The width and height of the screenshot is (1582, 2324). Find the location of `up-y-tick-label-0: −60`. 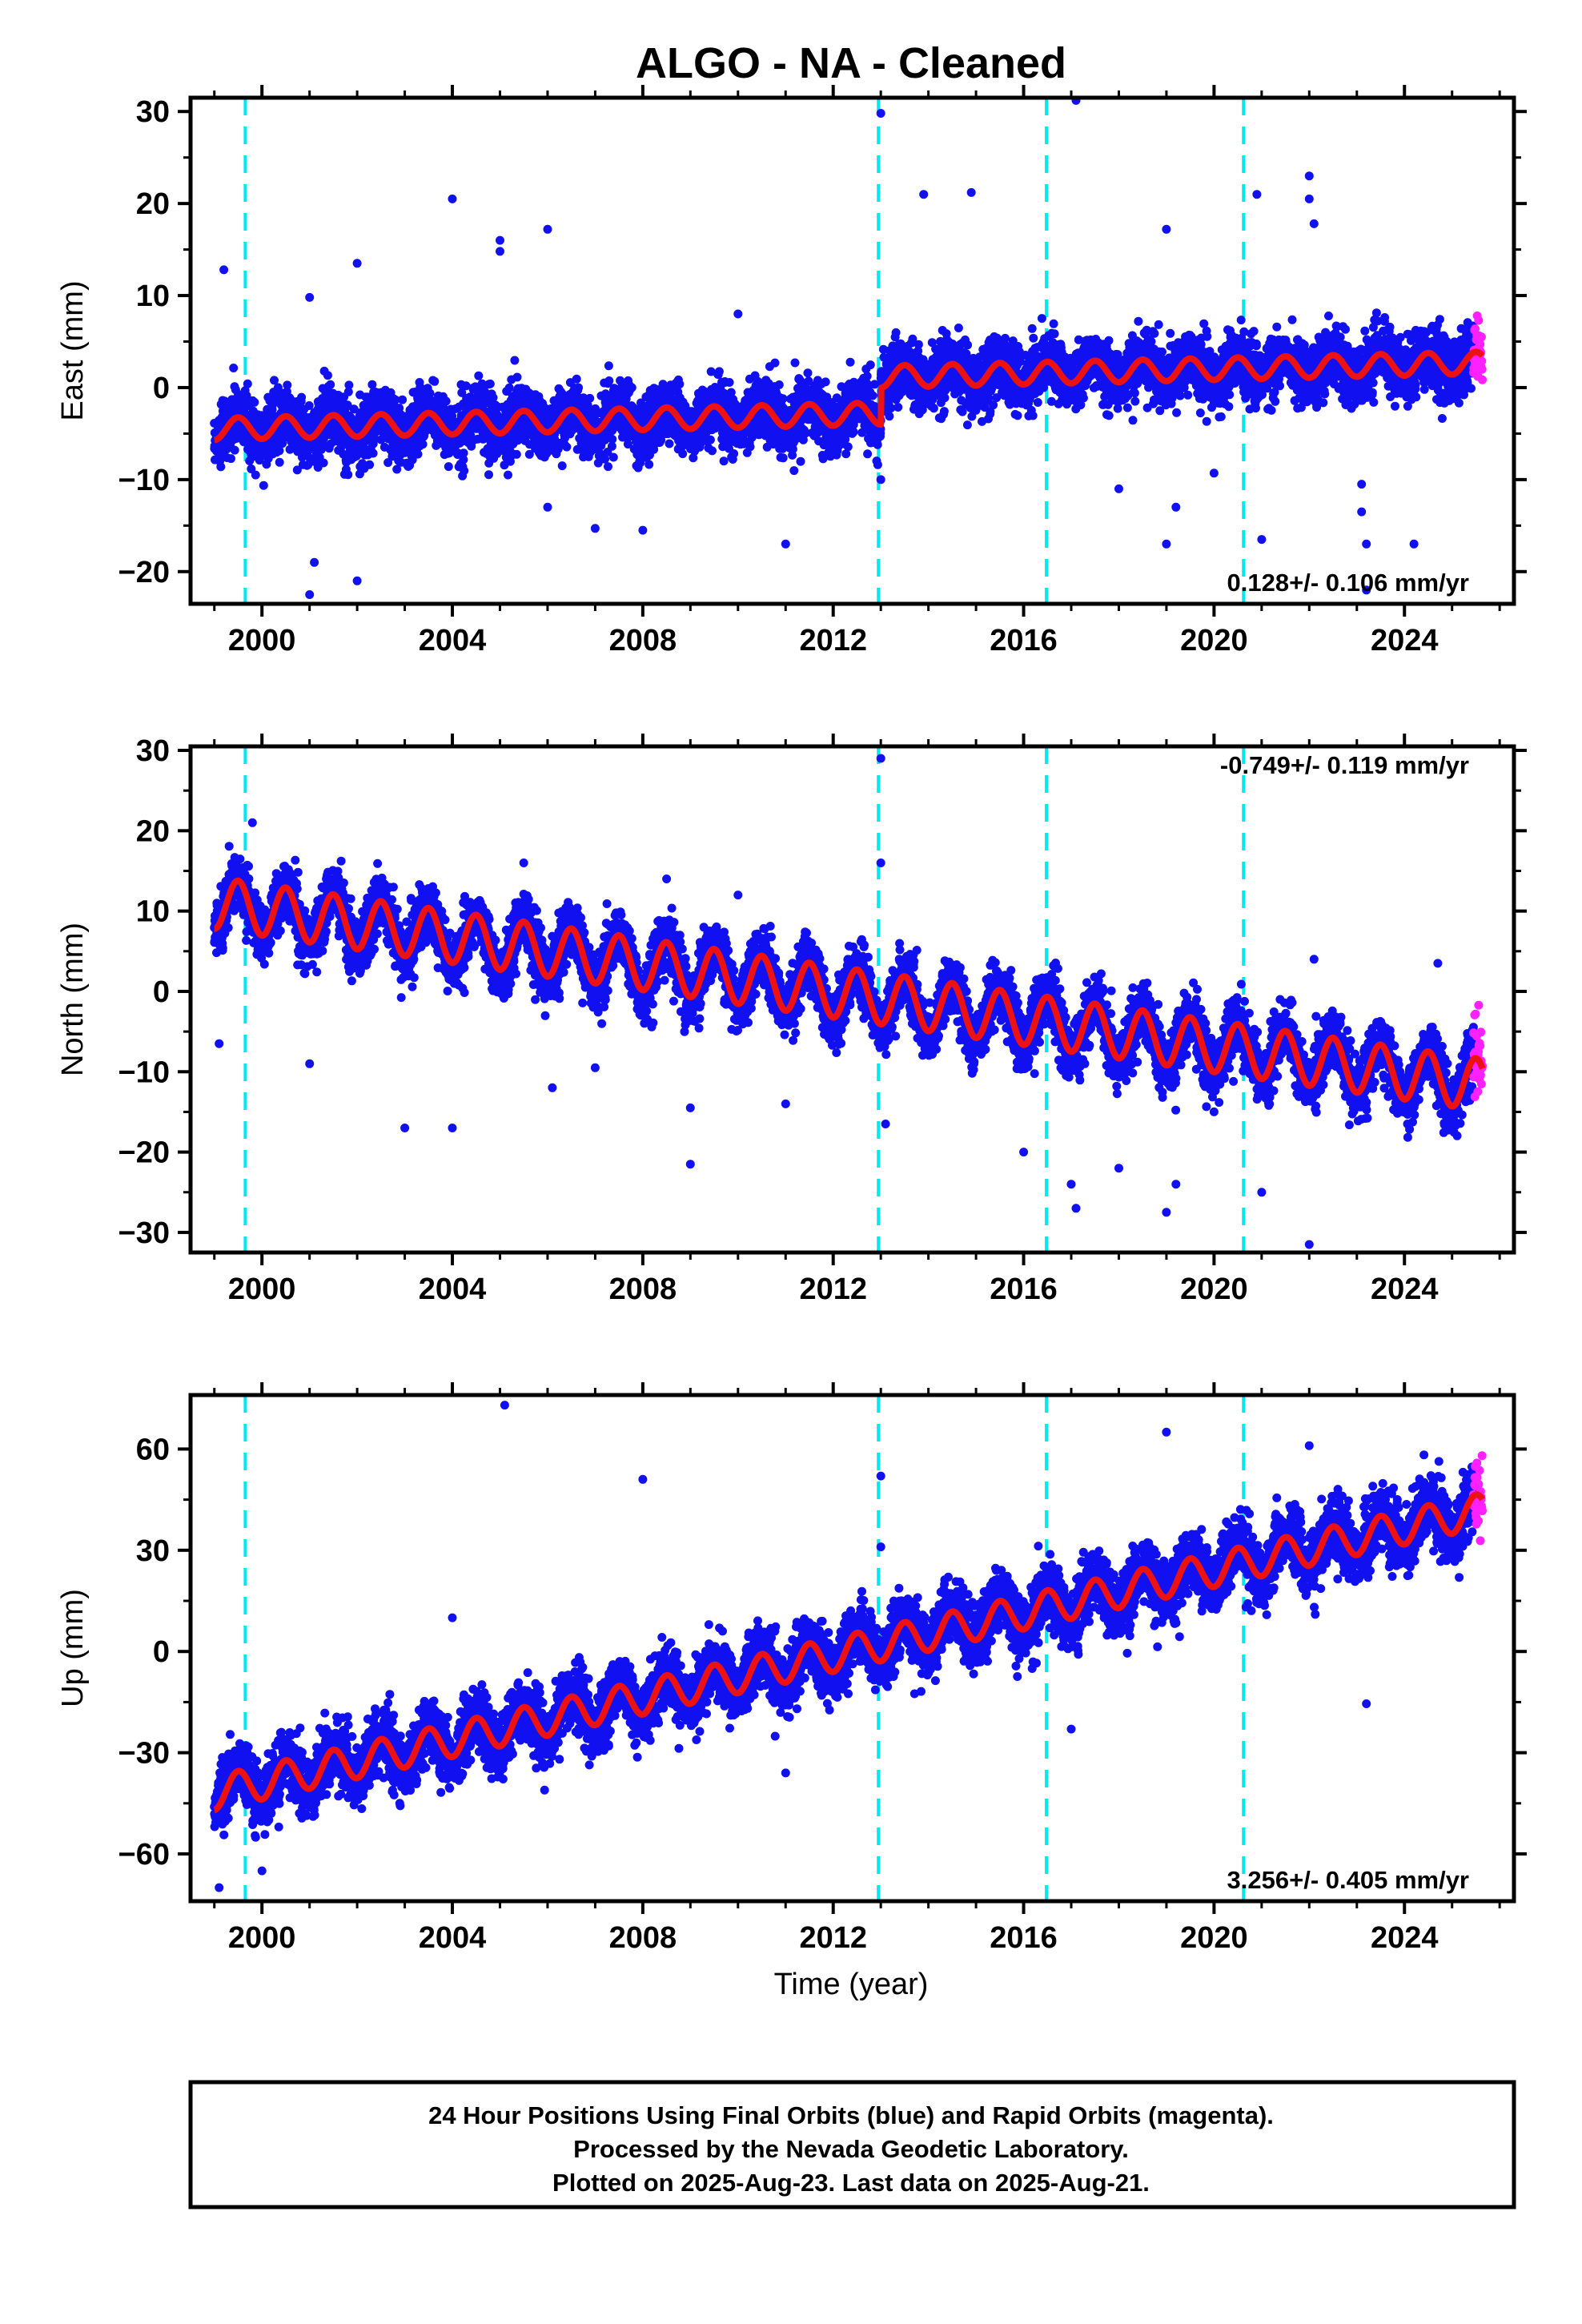

up-y-tick-label-0: −60 is located at coordinates (144, 1855).